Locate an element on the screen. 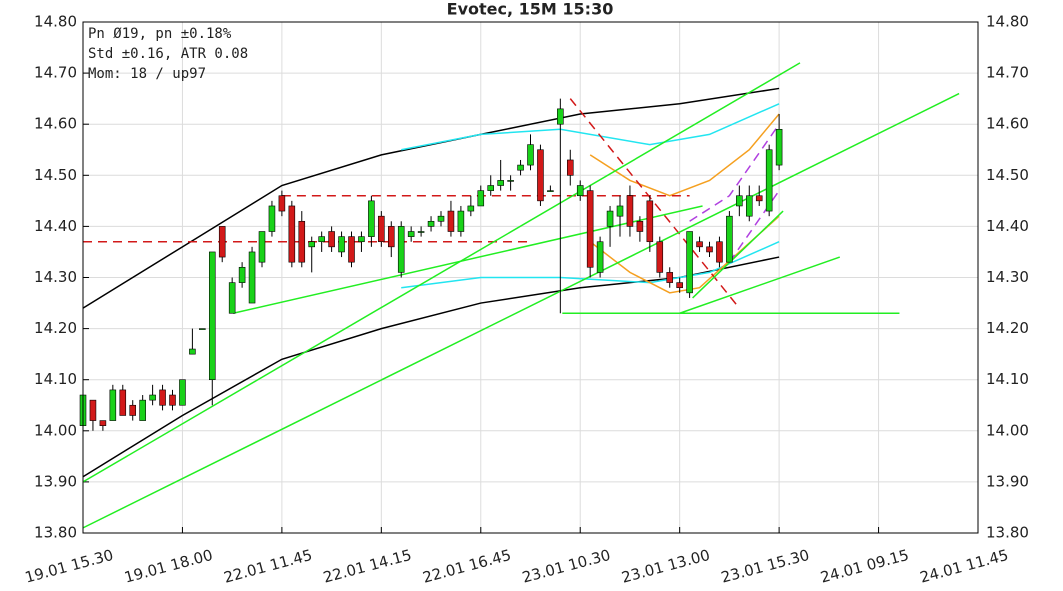 The image size is (1063, 591). annotation: Mom: 18 / up97 is located at coordinates (147, 74).